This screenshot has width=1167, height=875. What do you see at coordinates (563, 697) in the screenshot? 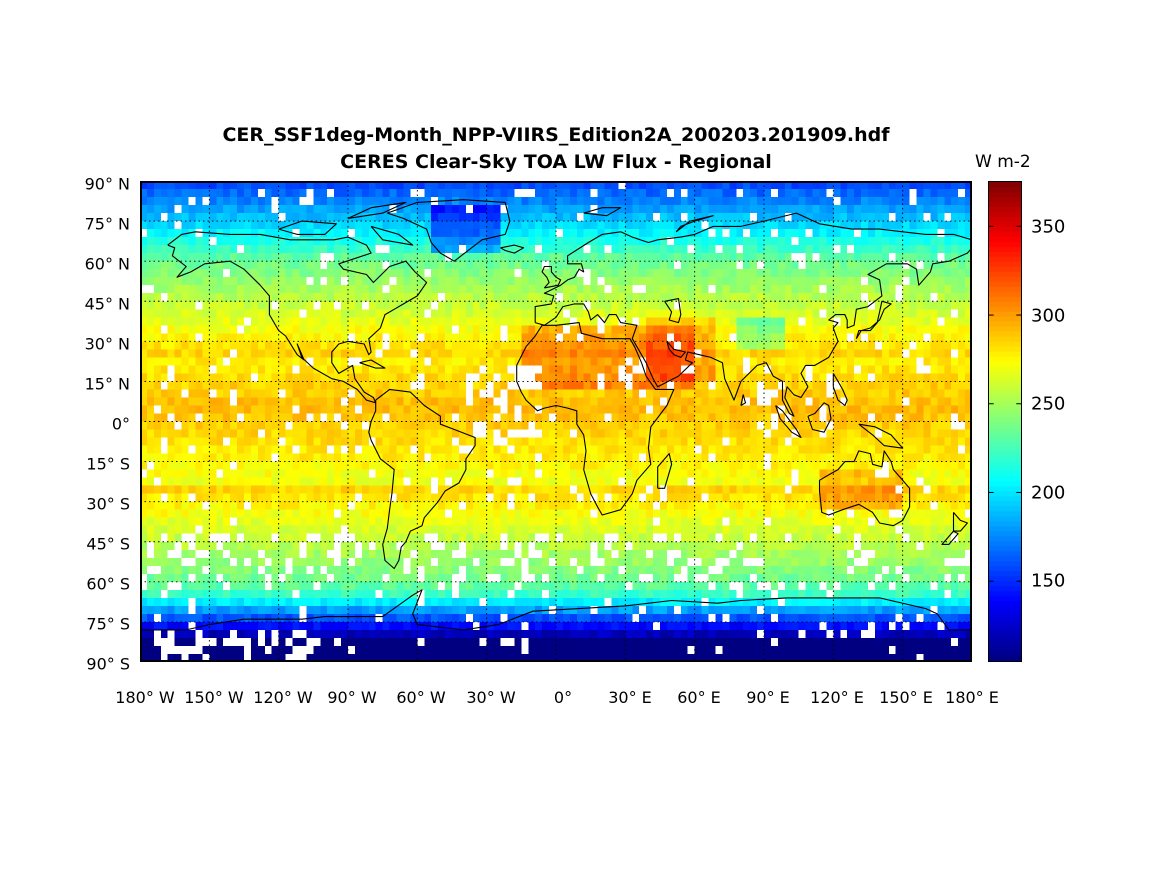
I see `lon-tick-label: 0°` at bounding box center [563, 697].